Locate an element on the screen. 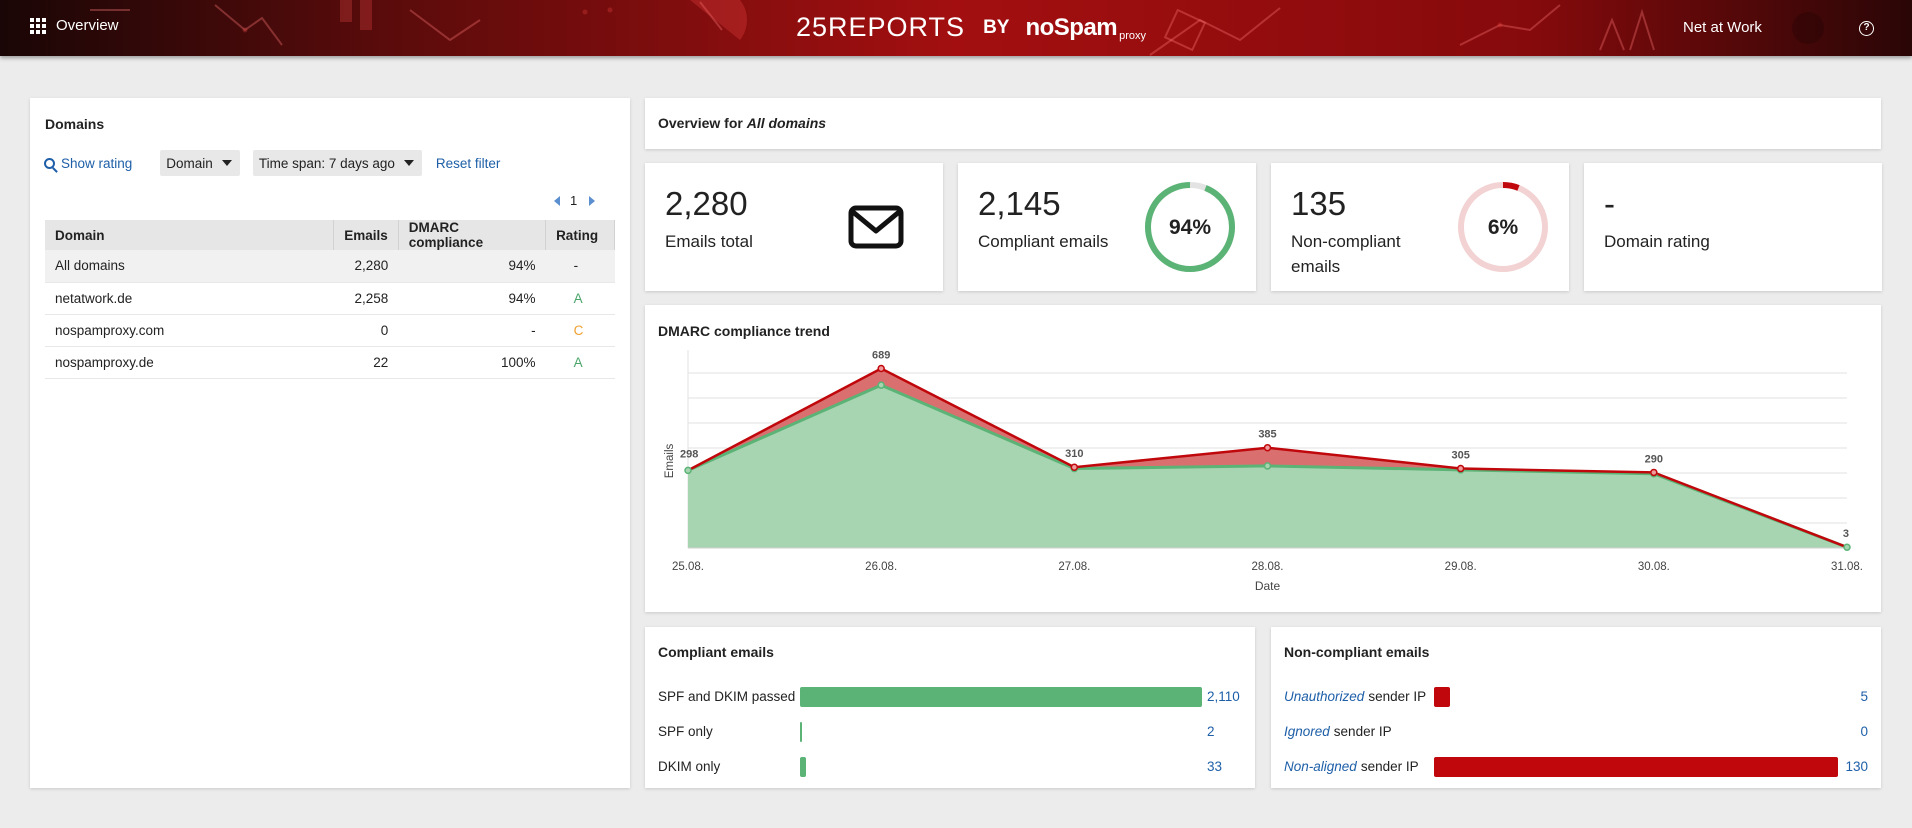 Image resolution: width=1912 pixels, height=828 pixels. logo-by: BY is located at coordinates (996, 27).